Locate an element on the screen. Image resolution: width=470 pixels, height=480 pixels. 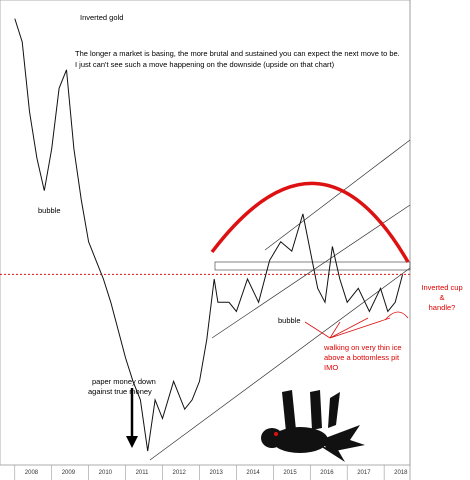
cup-arc is located at coordinates (310, 222).